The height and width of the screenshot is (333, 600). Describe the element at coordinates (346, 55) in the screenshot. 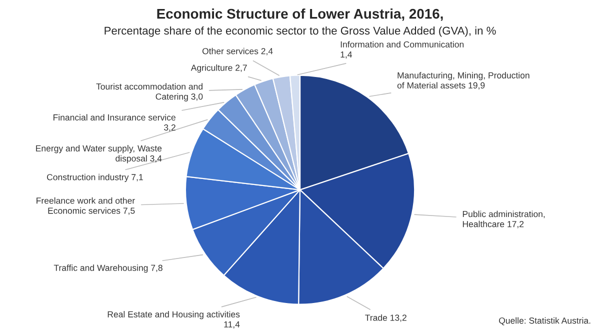

I see `data-label: 1,4` at that location.